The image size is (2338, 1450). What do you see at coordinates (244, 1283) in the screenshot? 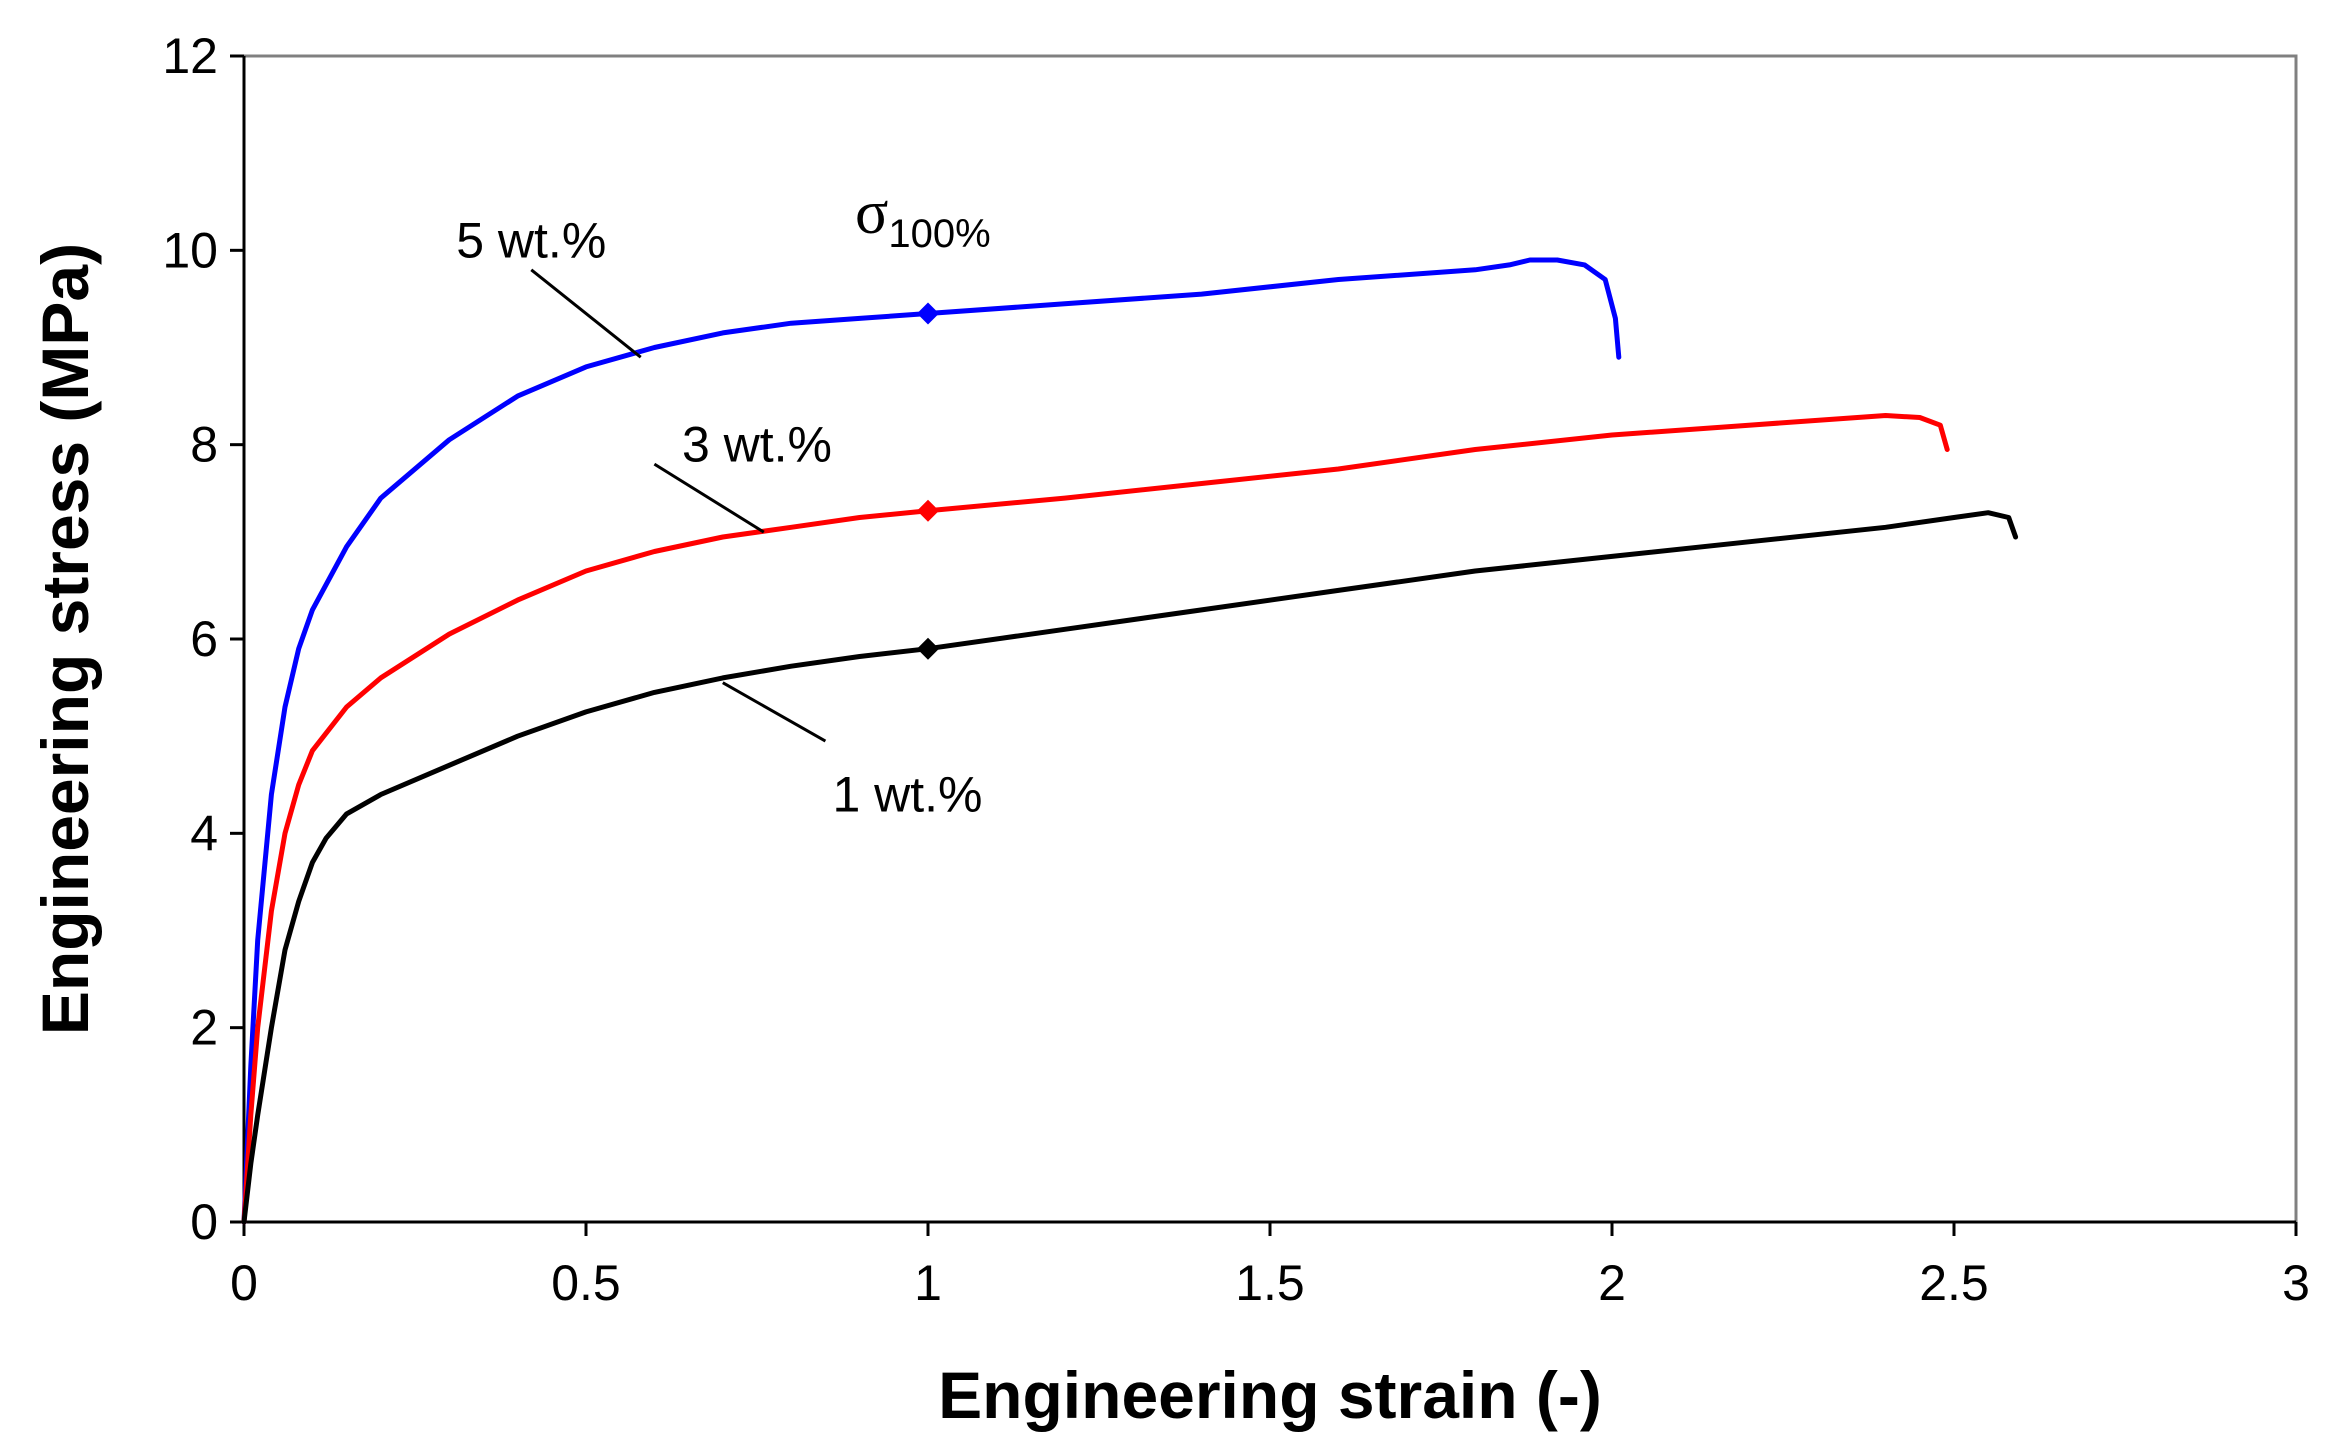
I see `x-tick-label: 0` at bounding box center [244, 1283].